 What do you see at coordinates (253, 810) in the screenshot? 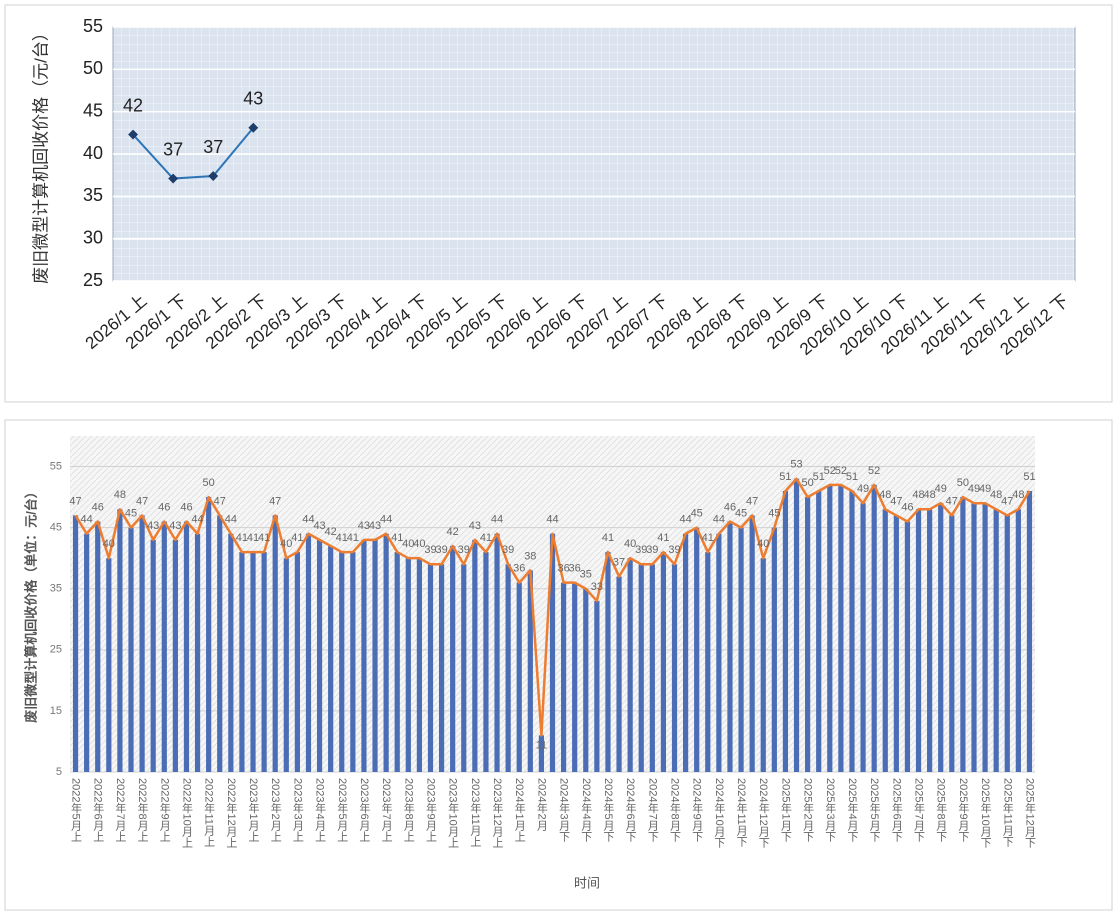
I see `x-tick-label: 2023年1月上` at bounding box center [253, 810].